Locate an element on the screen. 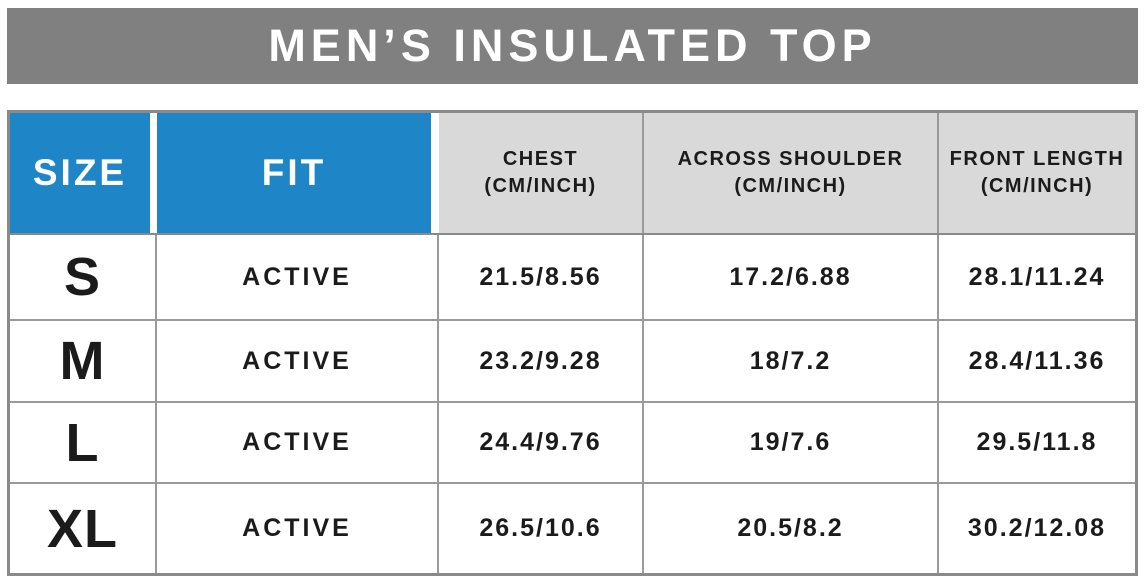 Image resolution: width=1145 pixels, height=582 pixels. cell-across-shoulder: 19/7.6 is located at coordinates (791, 442).